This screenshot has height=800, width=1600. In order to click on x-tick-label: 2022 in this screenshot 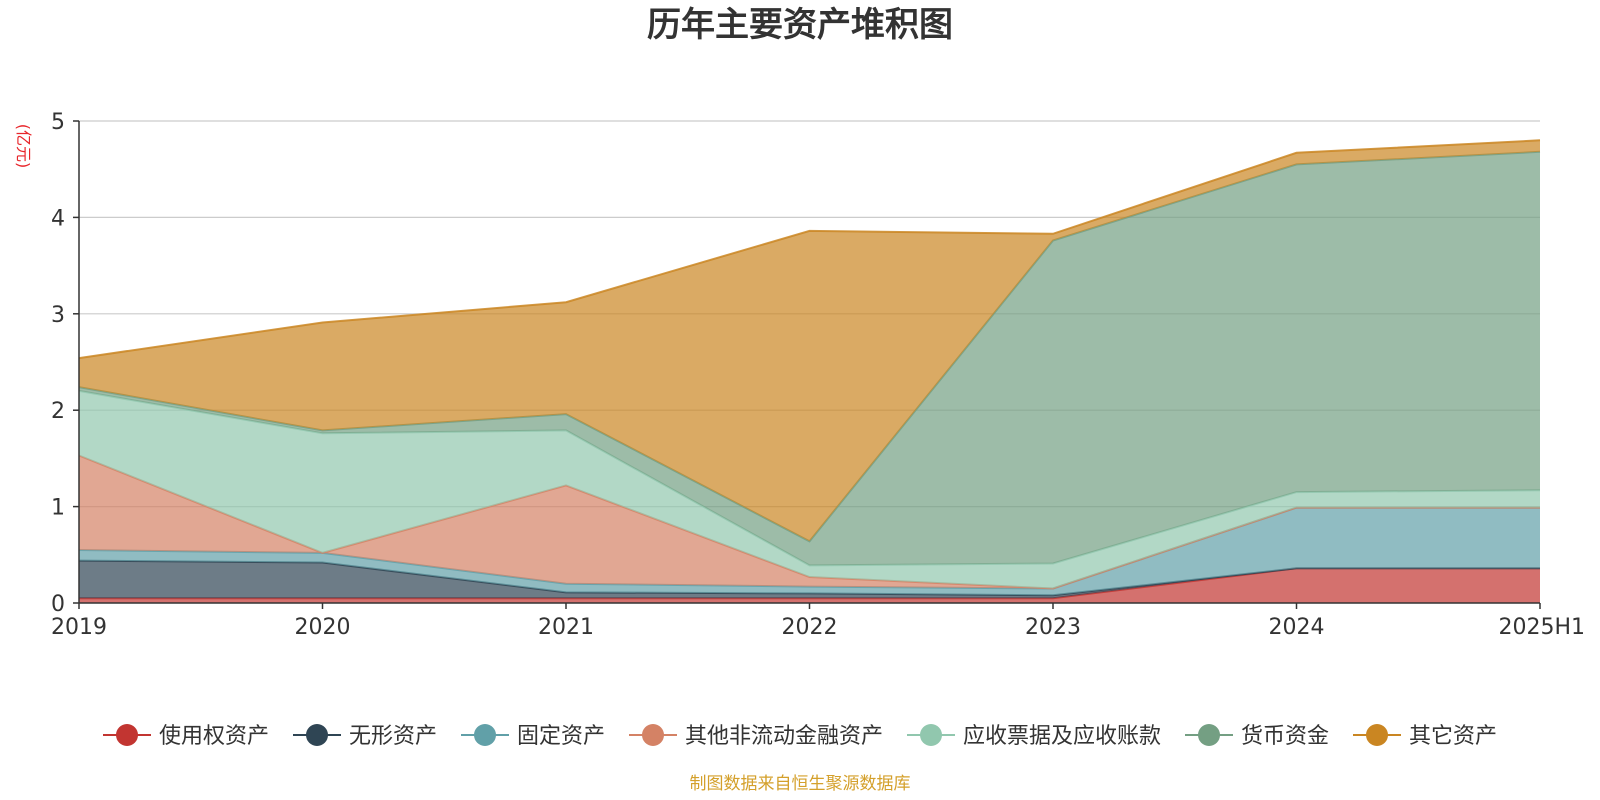, I will do `click(810, 627)`.